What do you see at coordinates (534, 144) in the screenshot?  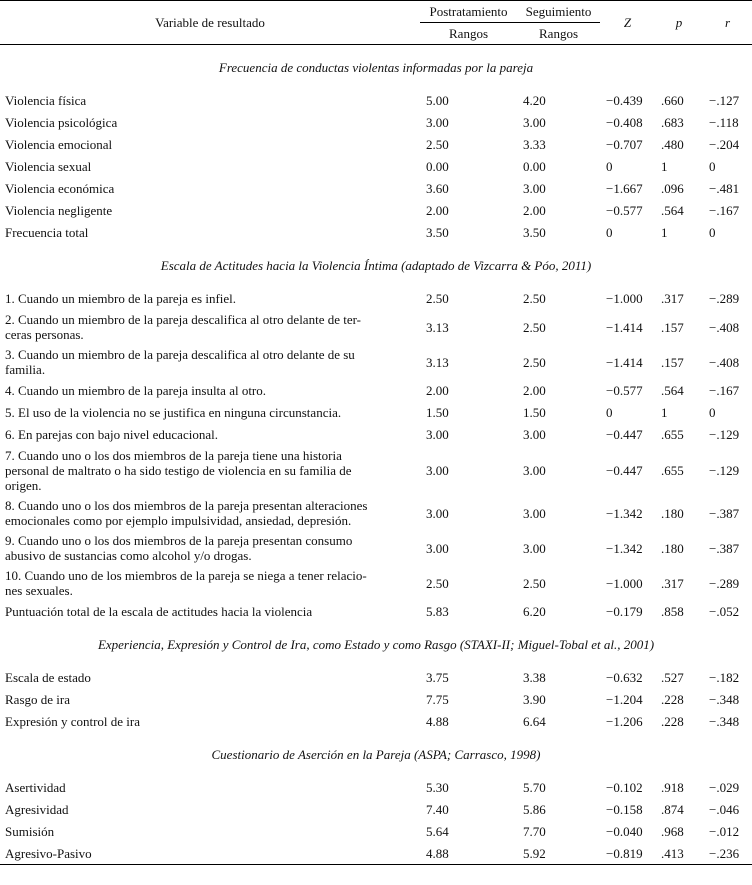 I see `value-cell: 3.33` at bounding box center [534, 144].